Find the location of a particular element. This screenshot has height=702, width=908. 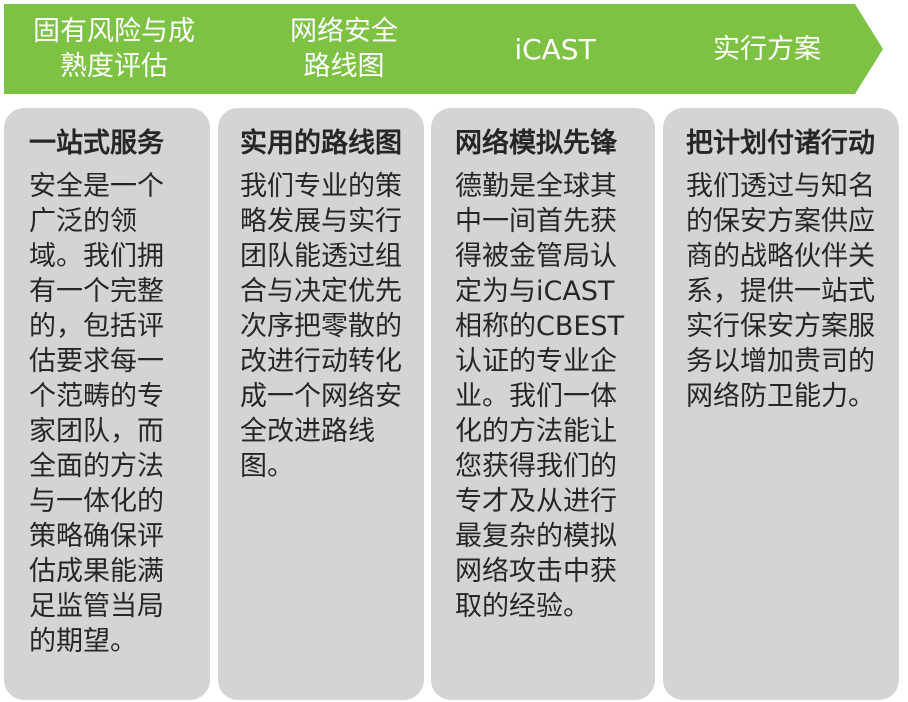

icast-term: iCAST is located at coordinates (575, 291).